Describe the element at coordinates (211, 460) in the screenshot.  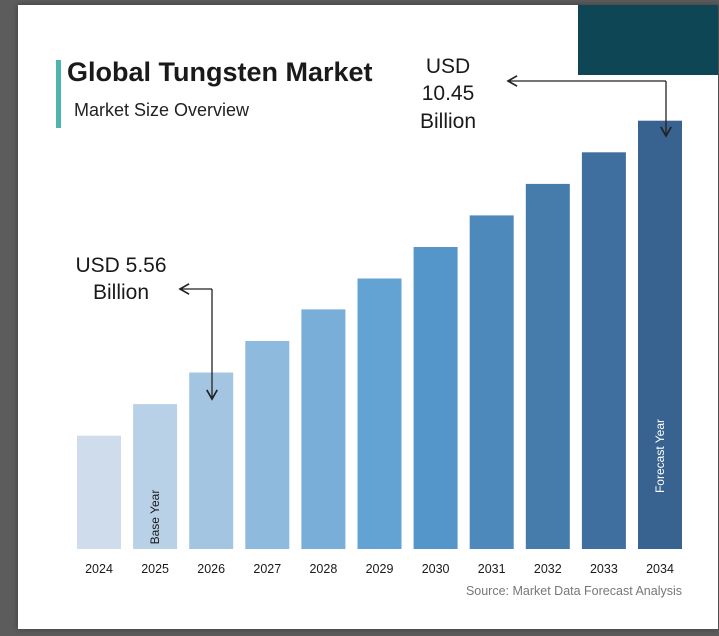
I see `bar-2026` at that location.